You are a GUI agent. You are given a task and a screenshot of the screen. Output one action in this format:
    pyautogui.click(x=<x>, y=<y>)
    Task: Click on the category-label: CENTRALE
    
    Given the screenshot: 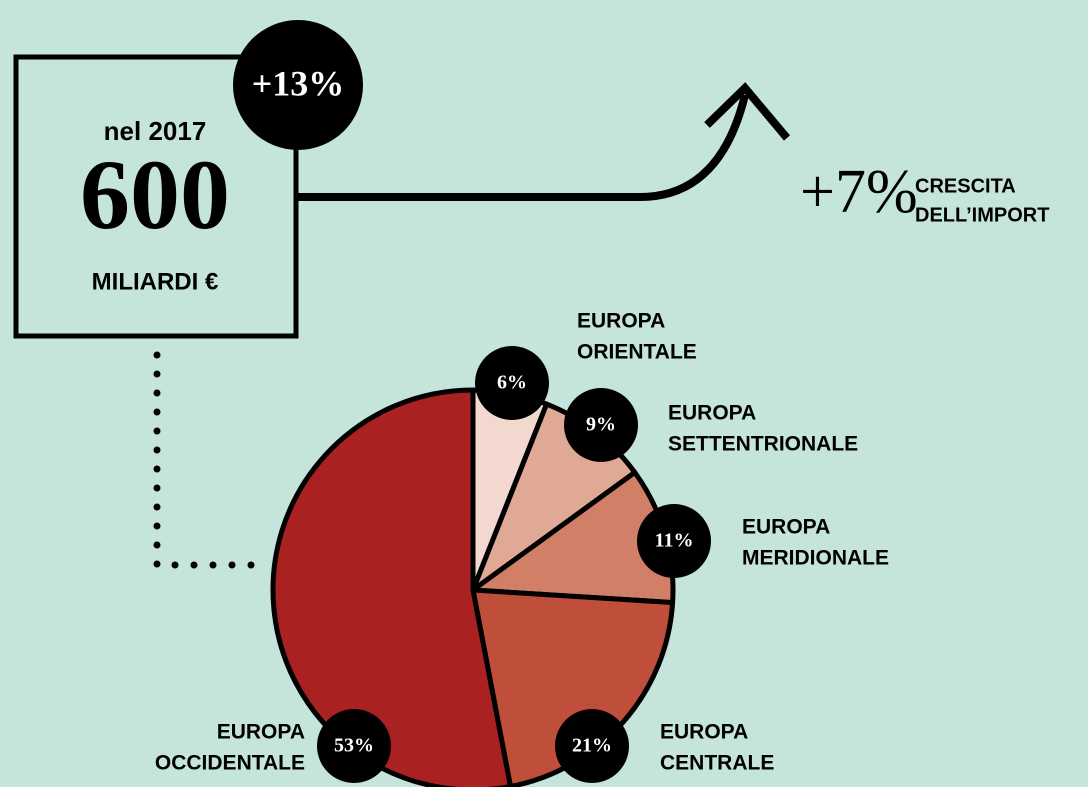 What is the action you would take?
    pyautogui.click(x=717, y=763)
    